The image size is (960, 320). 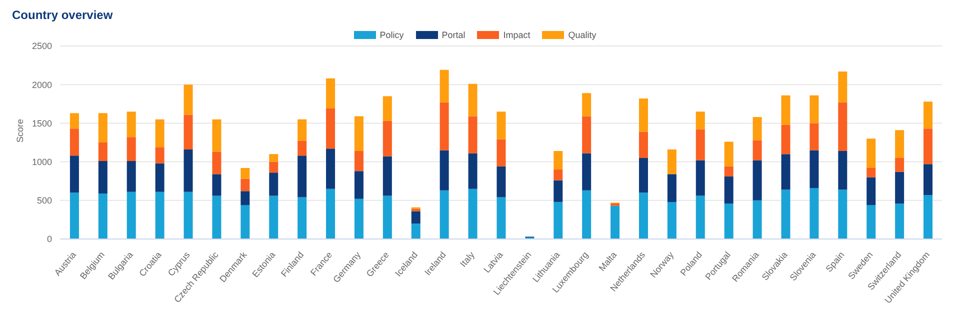 I want to click on y-tick-label: 2000, so click(x=42, y=85).